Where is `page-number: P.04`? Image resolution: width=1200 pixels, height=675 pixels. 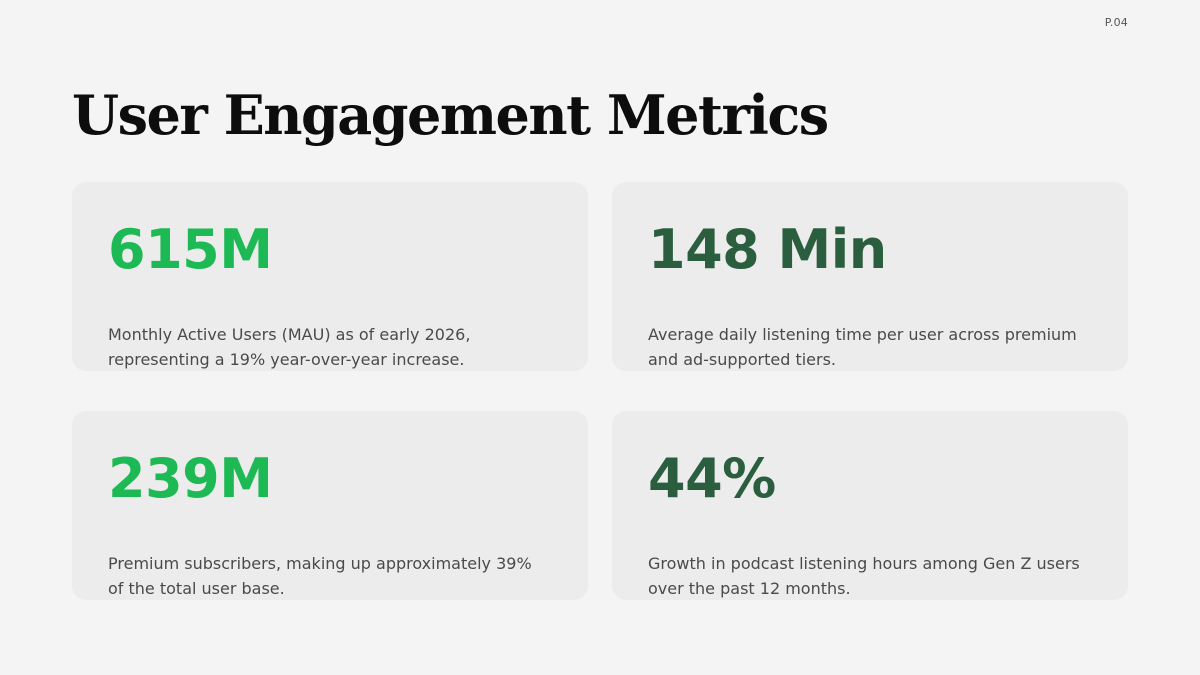 page-number: P.04 is located at coordinates (1116, 22).